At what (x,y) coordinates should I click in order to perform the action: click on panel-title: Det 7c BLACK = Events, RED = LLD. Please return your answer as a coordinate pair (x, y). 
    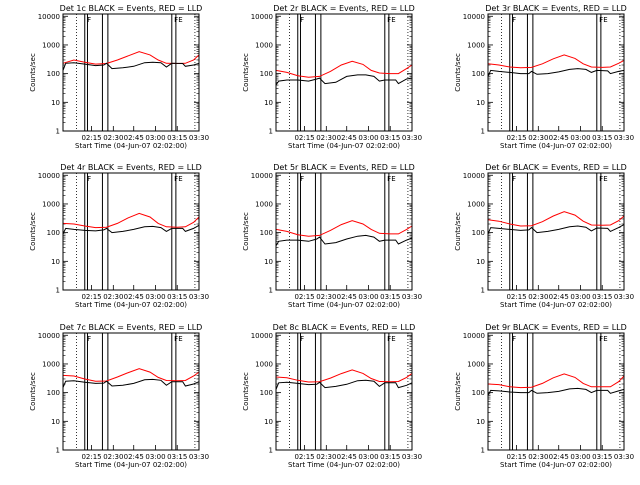
    Looking at the image, I should click on (131, 327).